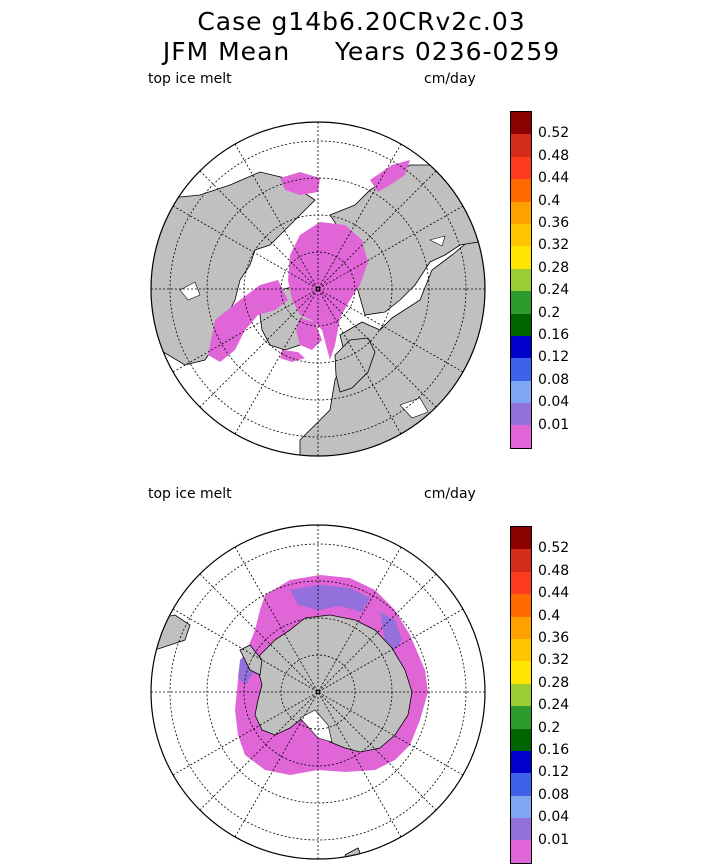 Image resolution: width=723 pixels, height=864 pixels. Describe the element at coordinates (549, 200) in the screenshot. I see `north-colorbar-tick-label: 0.4` at that location.